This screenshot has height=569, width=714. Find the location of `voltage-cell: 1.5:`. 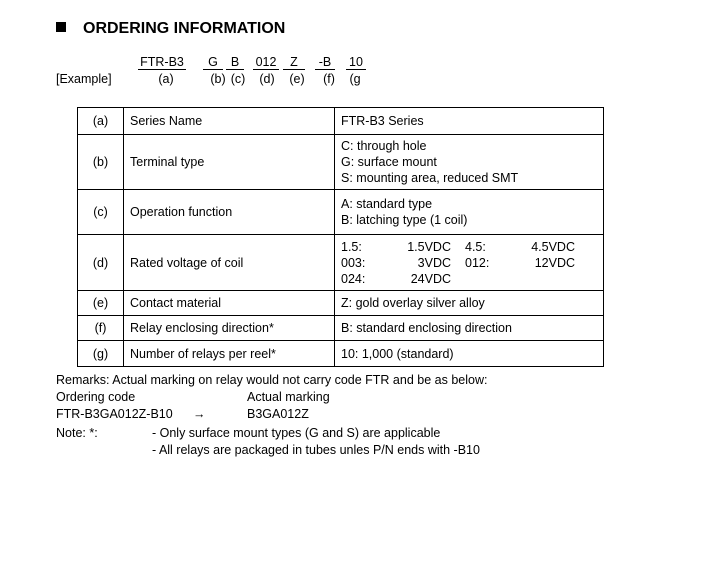

voltage-cell: 1.5: is located at coordinates (351, 246).